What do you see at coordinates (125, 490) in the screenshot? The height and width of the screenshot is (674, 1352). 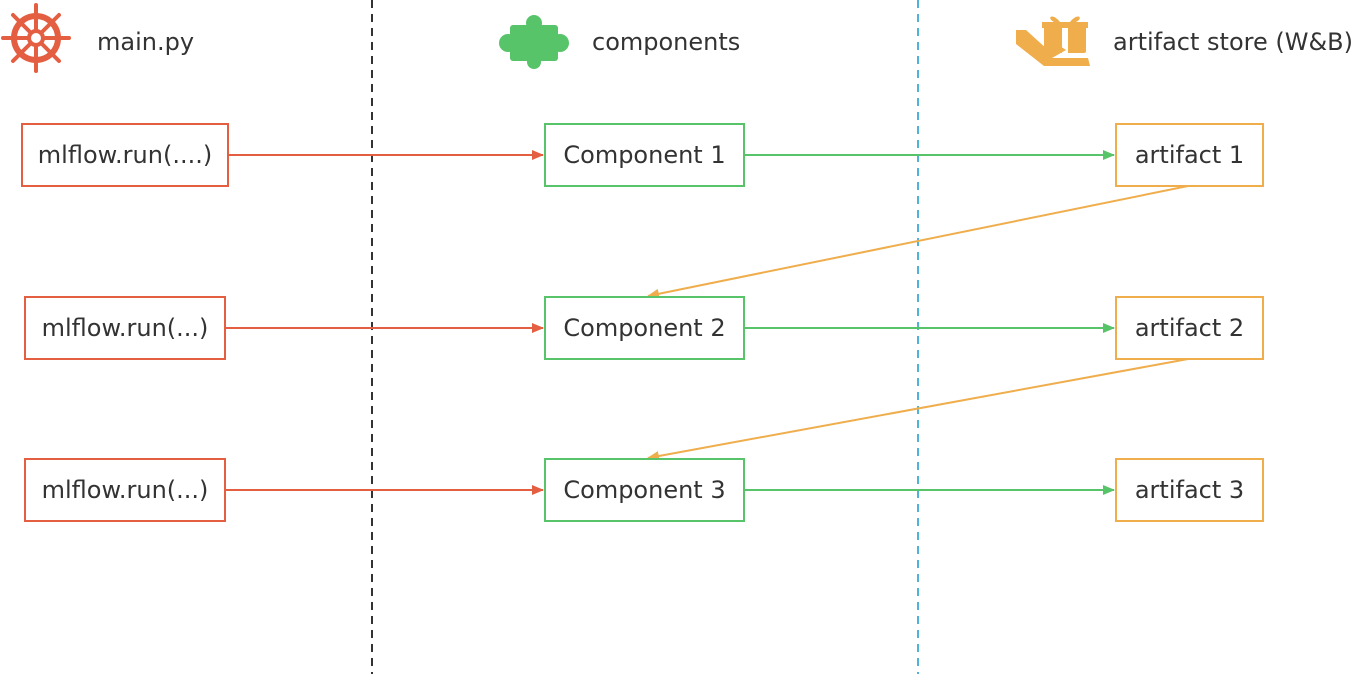 I see `run-box-3: mlflow.run(...)` at bounding box center [125, 490].